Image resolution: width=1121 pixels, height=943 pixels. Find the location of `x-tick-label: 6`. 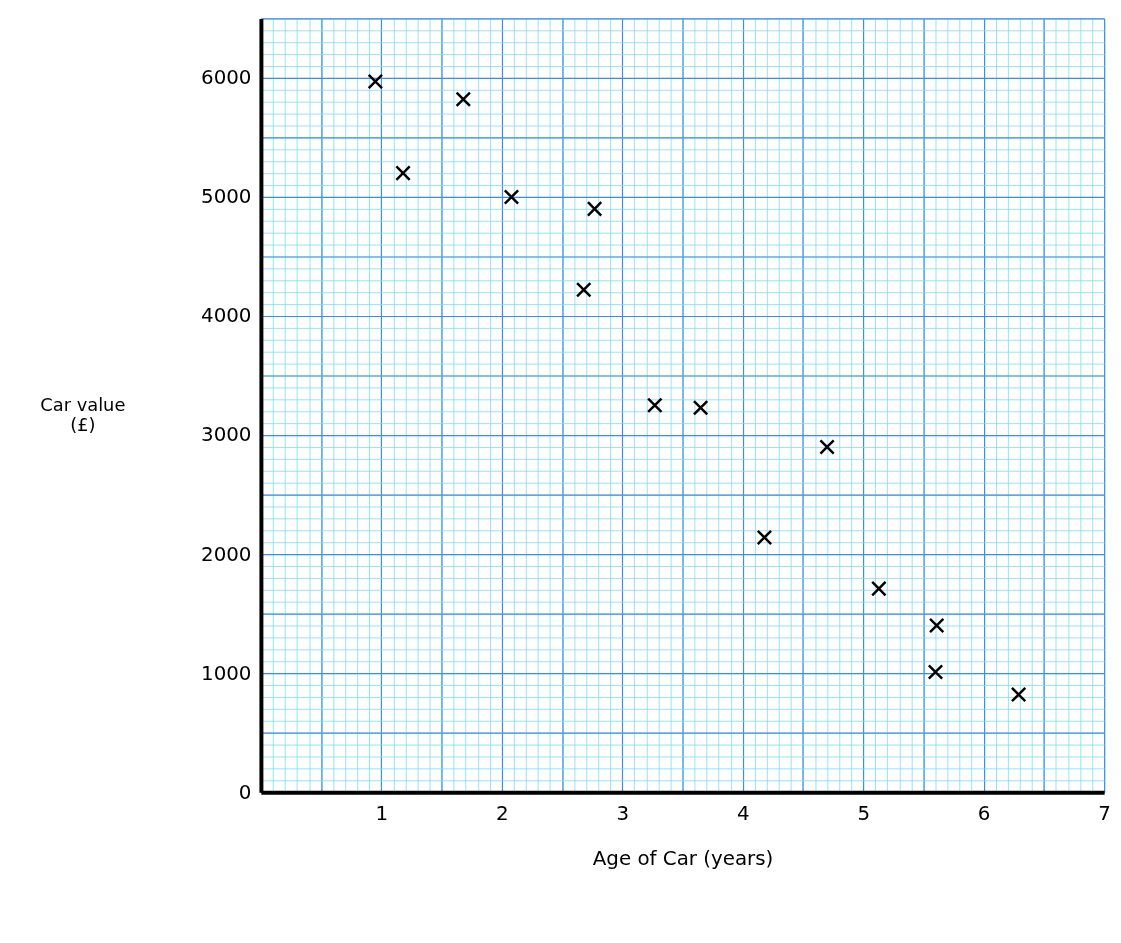

x-tick-label: 6 is located at coordinates (984, 814).